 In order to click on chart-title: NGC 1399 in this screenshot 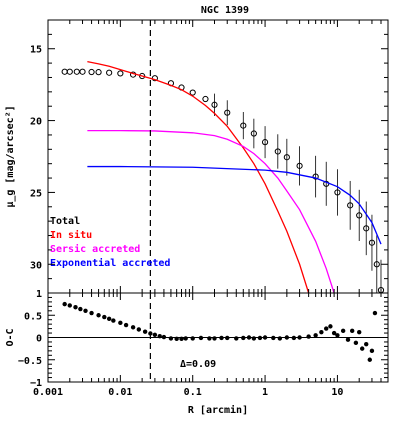, I will do `click(225, 10)`.